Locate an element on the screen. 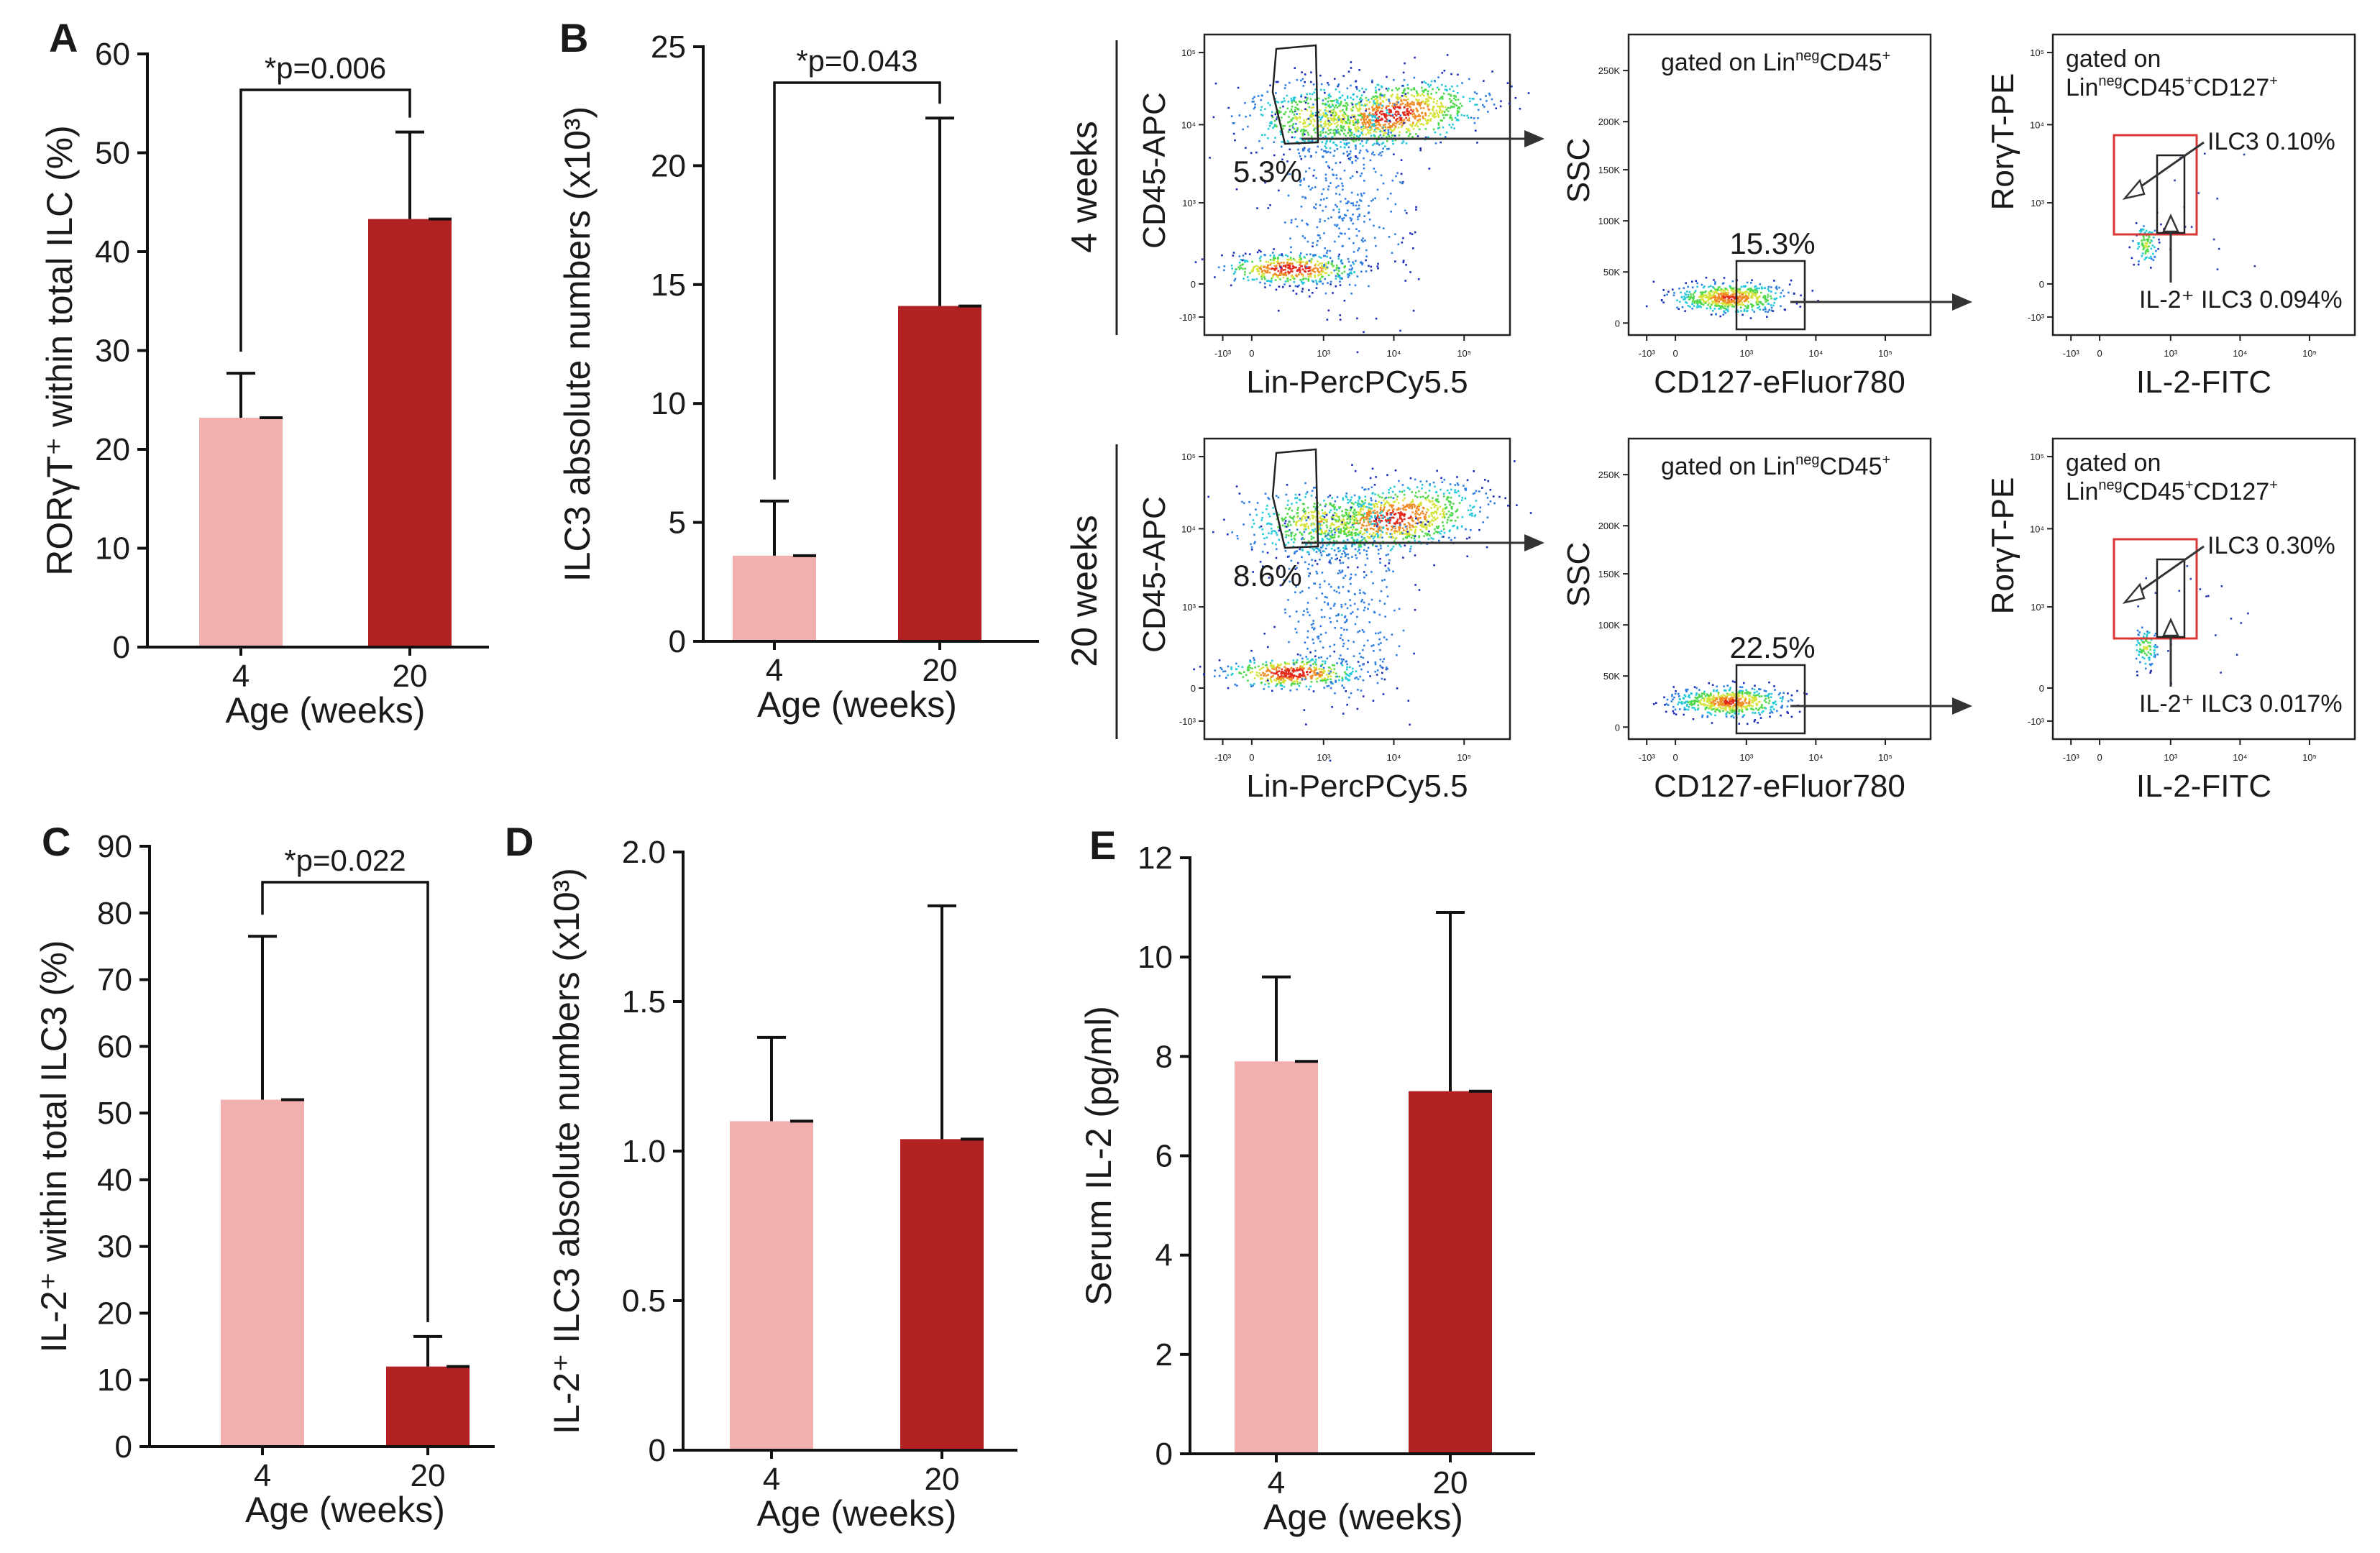 Image resolution: width=2380 pixels, height=1553 pixels. x-tick-label: 10⁴ is located at coordinates (1393, 757).